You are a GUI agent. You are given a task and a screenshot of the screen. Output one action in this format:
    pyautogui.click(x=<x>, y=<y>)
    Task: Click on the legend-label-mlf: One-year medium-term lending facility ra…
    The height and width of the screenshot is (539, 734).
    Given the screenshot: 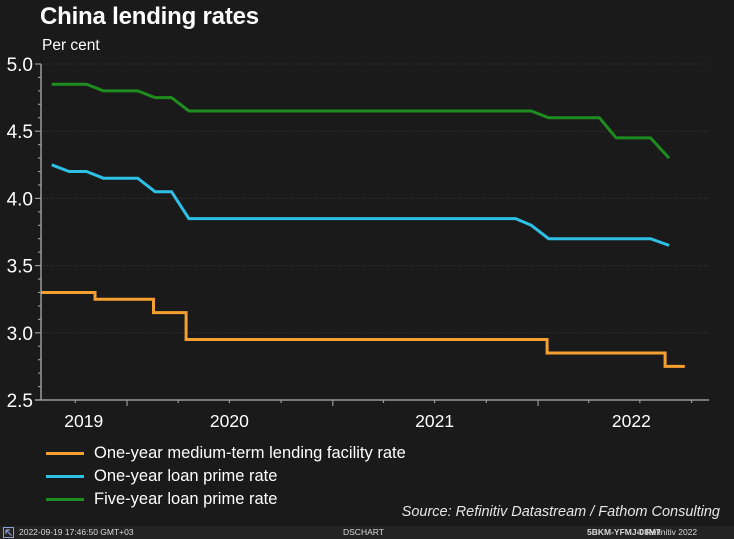 What is the action you would take?
    pyautogui.click(x=250, y=453)
    